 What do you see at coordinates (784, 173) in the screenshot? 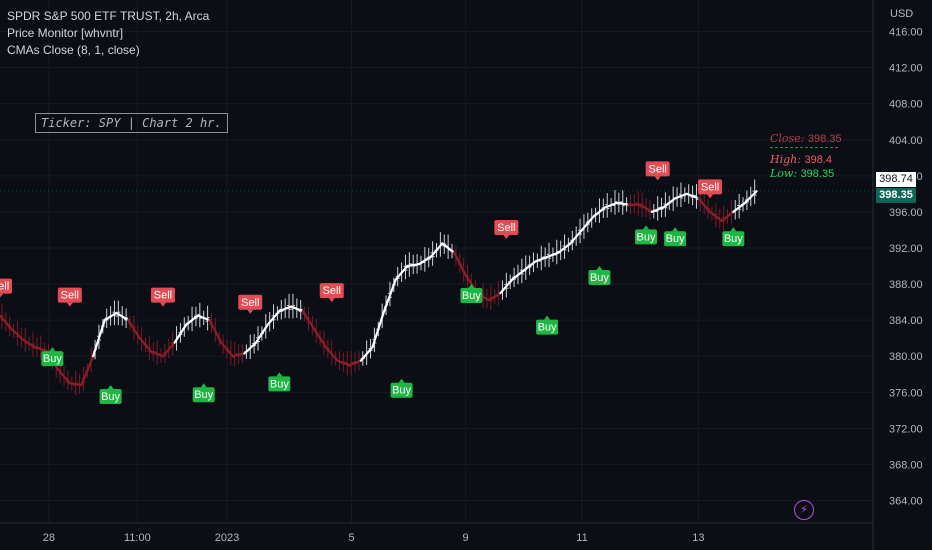
I see `low-label: Low:` at bounding box center [784, 173].